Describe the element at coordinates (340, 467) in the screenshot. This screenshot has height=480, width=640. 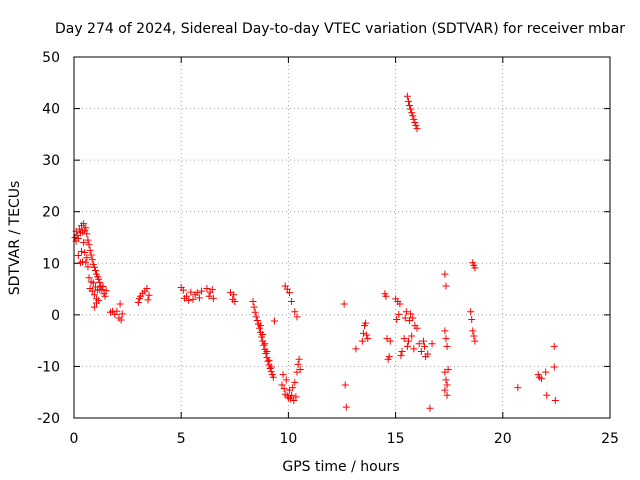
I see `x-axis-label: GPS time / hours` at that location.